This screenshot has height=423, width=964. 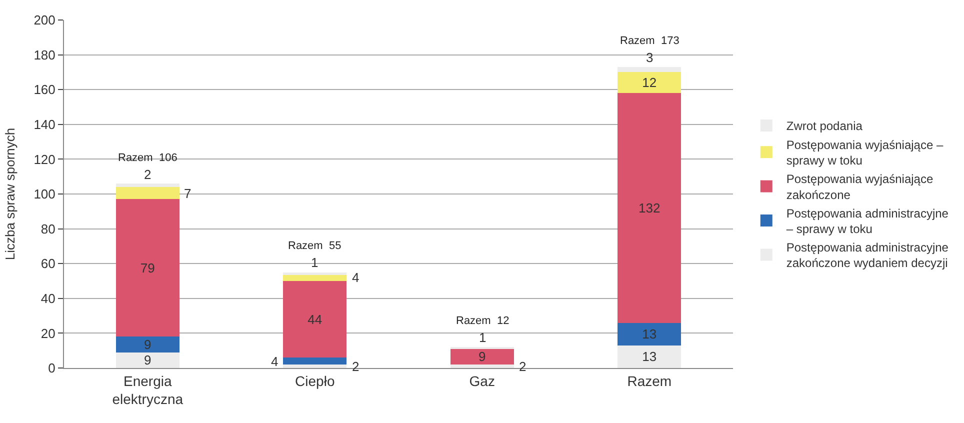 What do you see at coordinates (48, 264) in the screenshot?
I see `y-tick-label: 60` at bounding box center [48, 264].